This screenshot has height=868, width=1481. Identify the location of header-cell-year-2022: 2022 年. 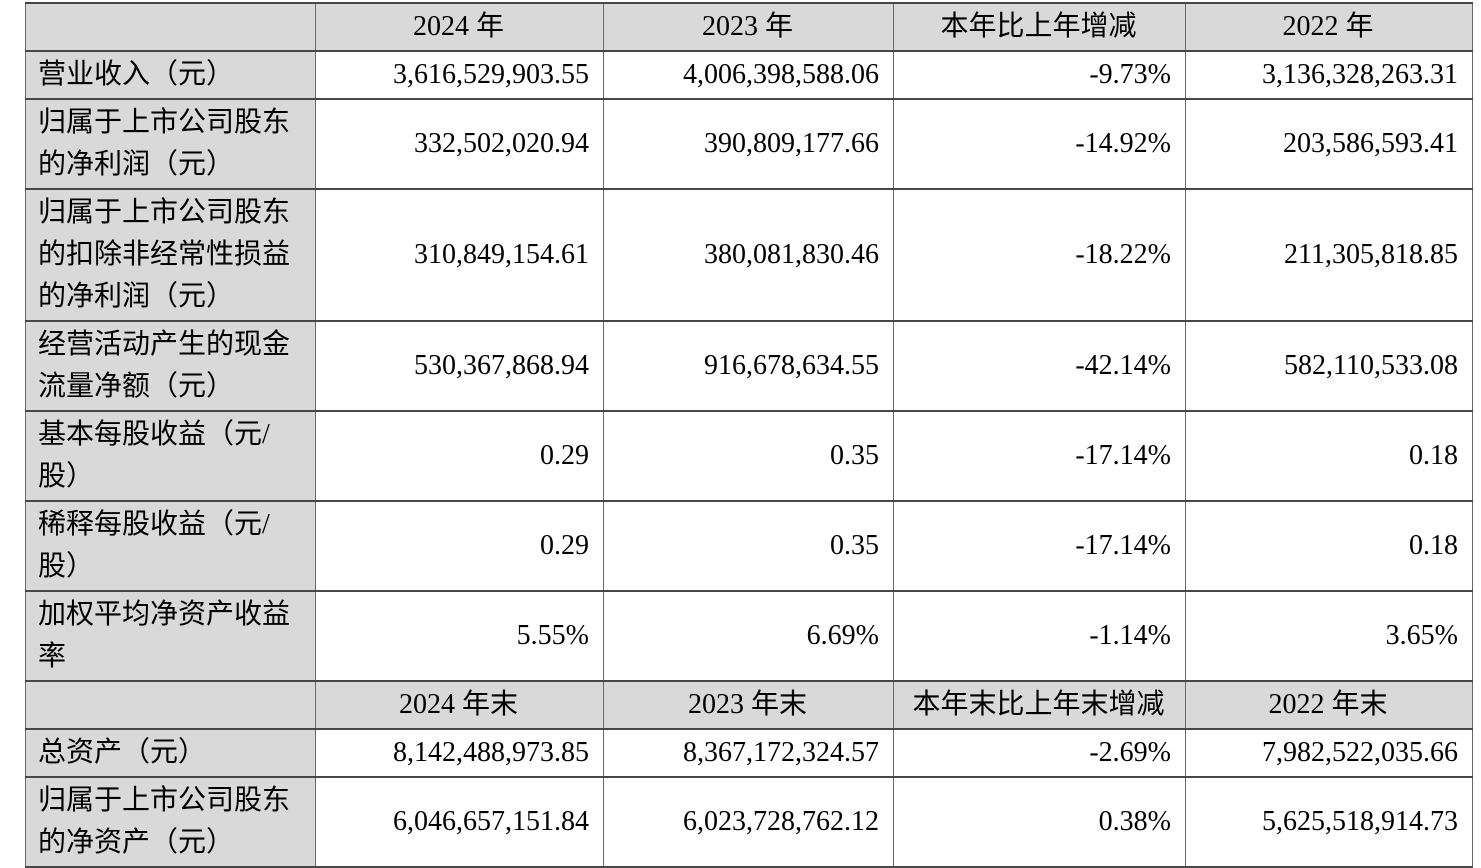
(1329, 27).